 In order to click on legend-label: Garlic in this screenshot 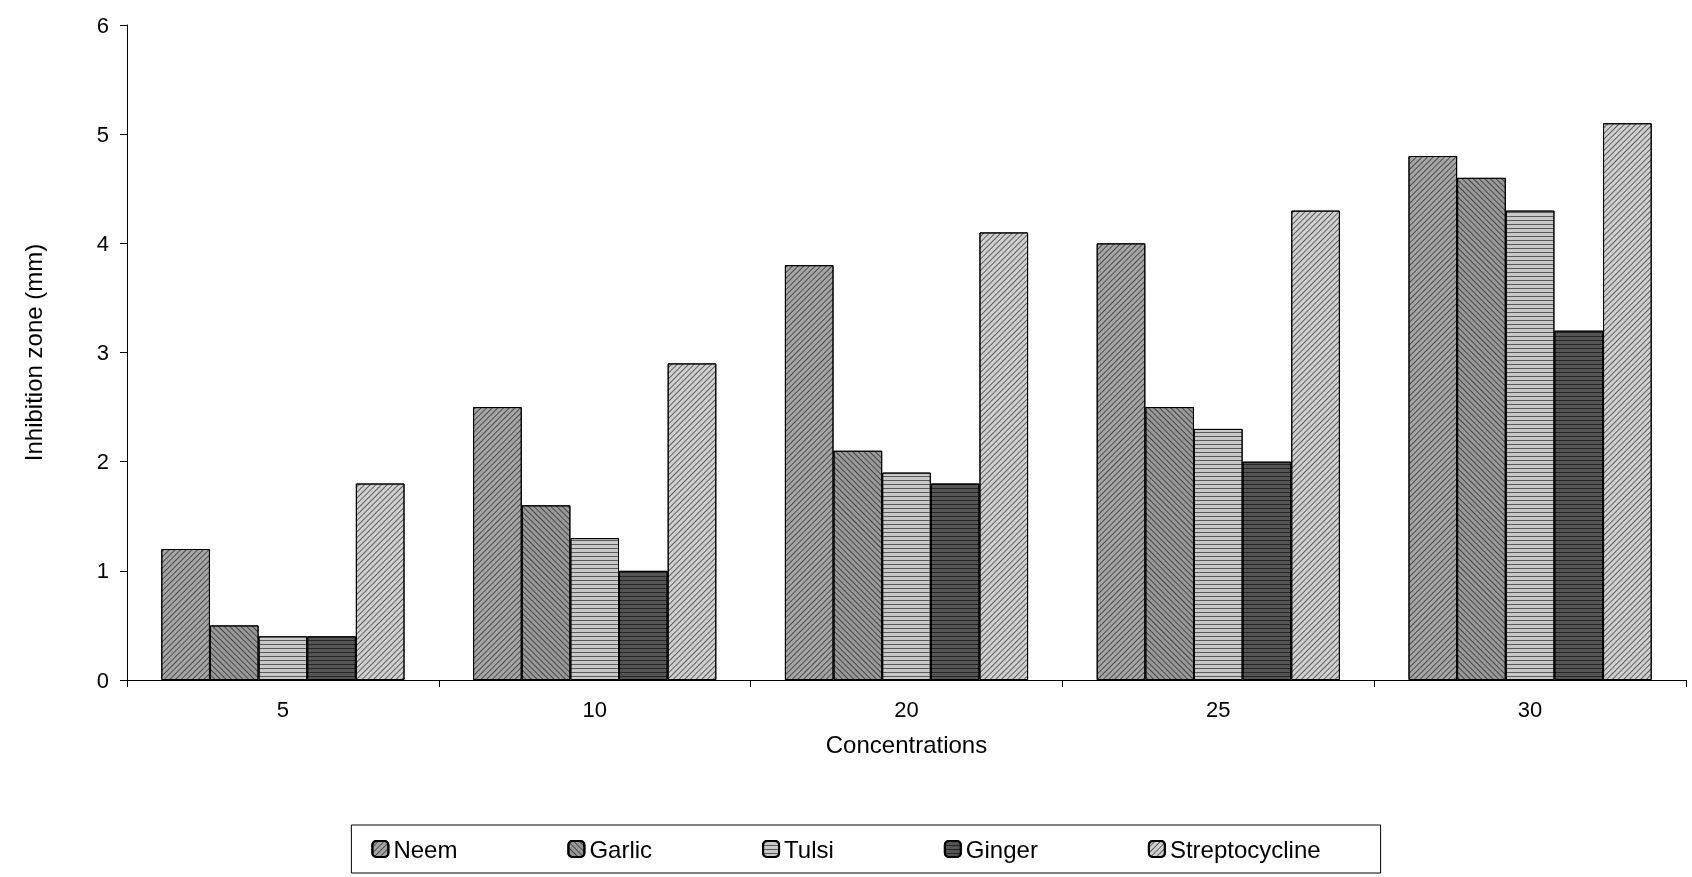, I will do `click(621, 849)`.